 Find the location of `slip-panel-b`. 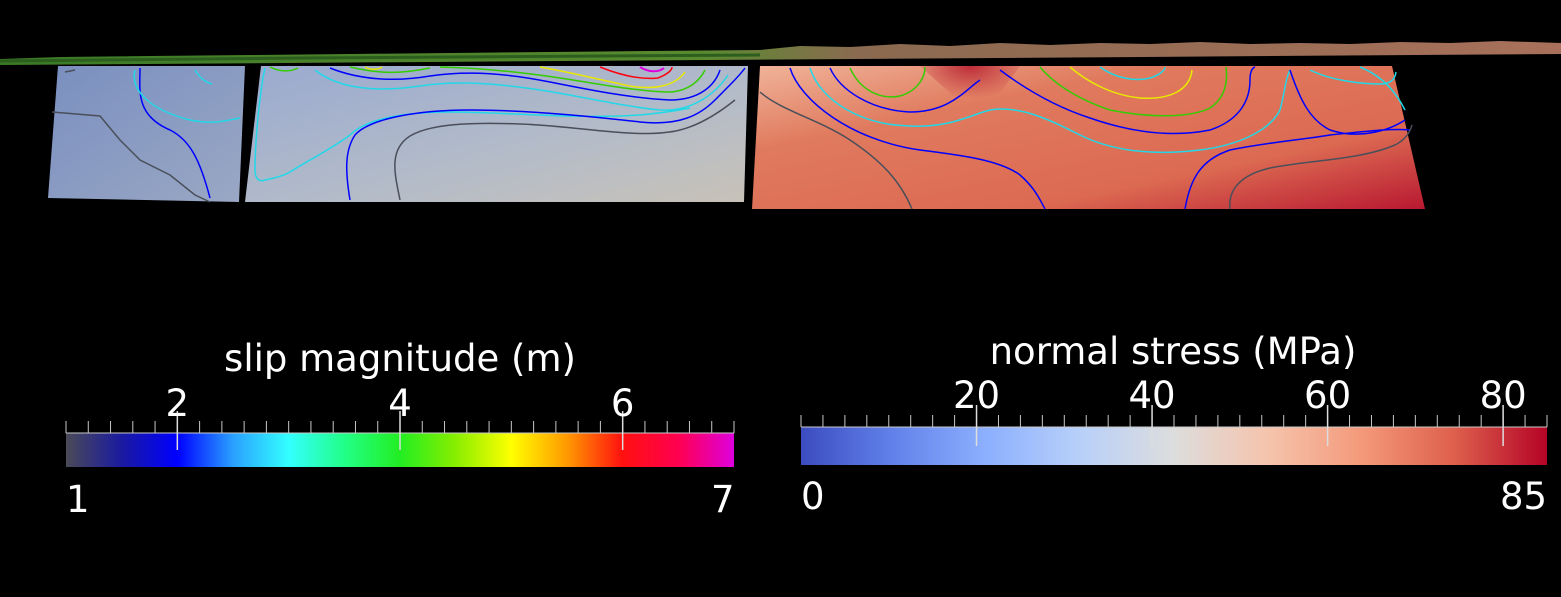

slip-panel-b is located at coordinates (496, 134).